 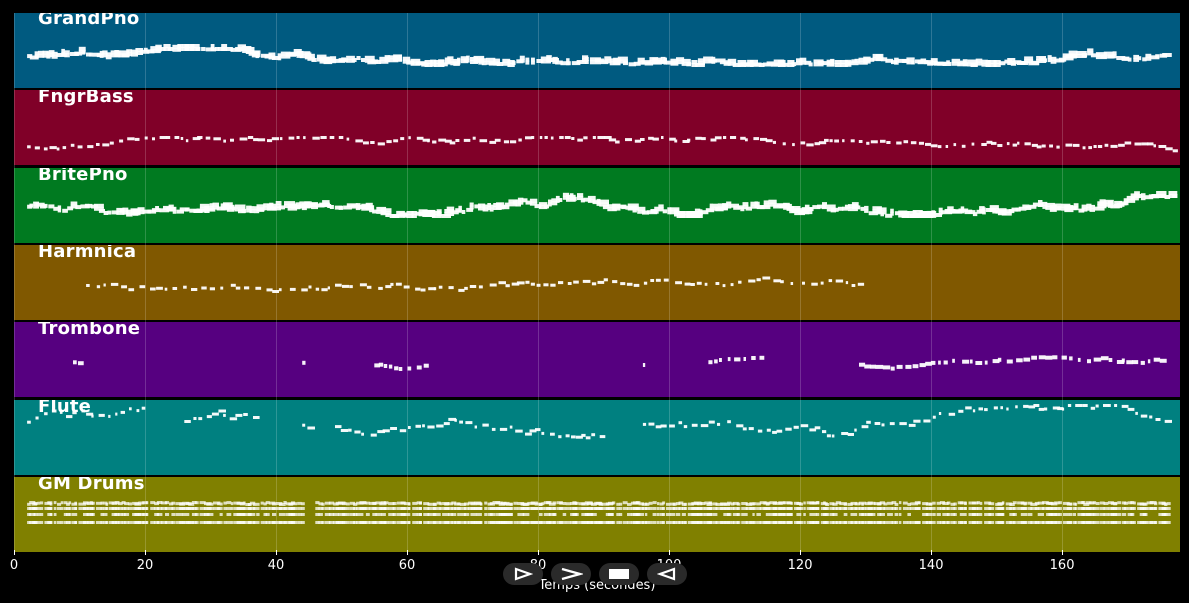 What do you see at coordinates (597, 360) in the screenshot?
I see `track-trombone: Trombone` at bounding box center [597, 360].